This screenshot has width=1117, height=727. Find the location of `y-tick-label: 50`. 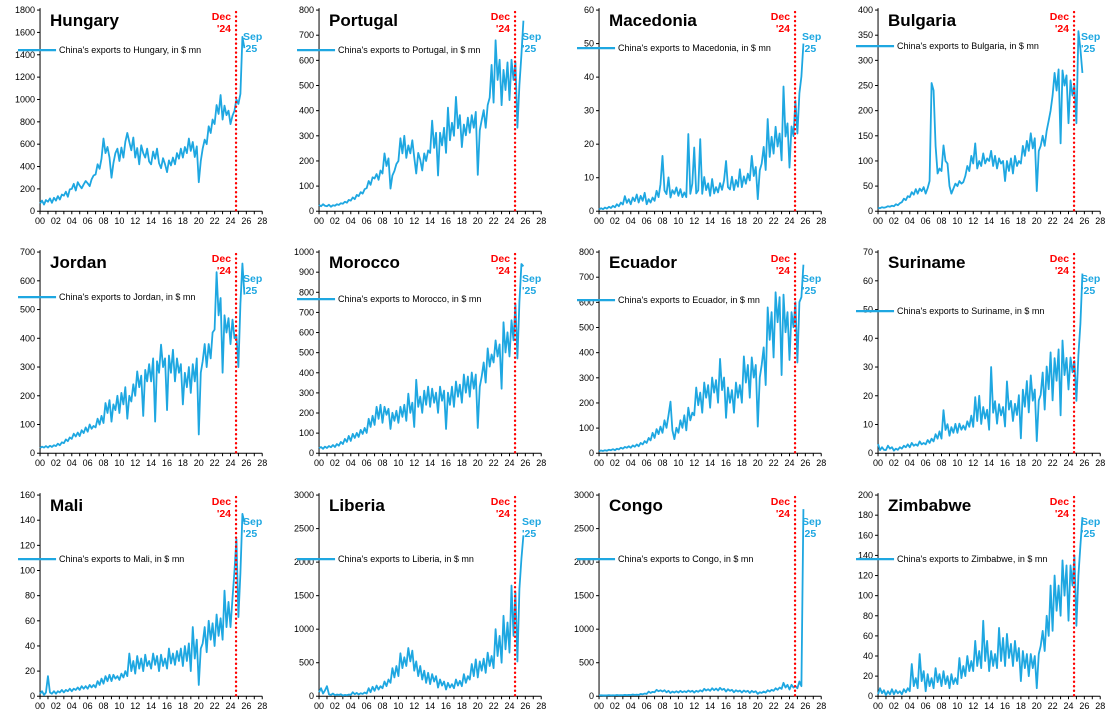

y-tick-label: 50 is located at coordinates (589, 44).